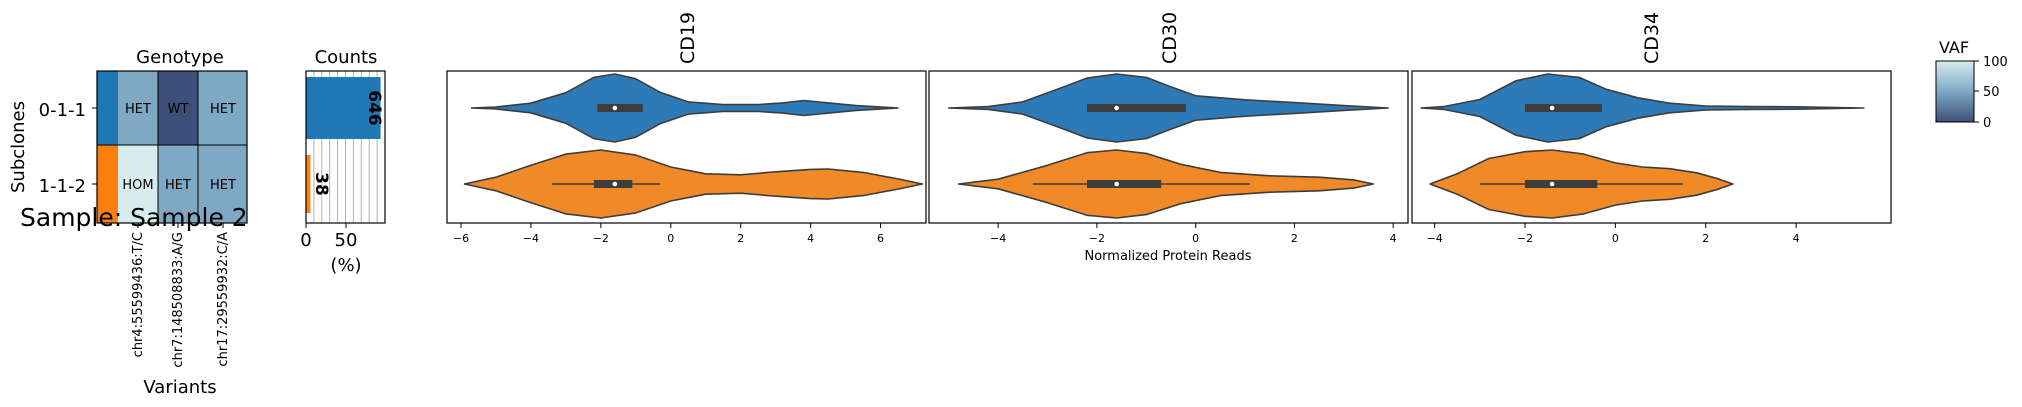  I want to click on colorbar-tick-label: 50, so click(1991, 92).